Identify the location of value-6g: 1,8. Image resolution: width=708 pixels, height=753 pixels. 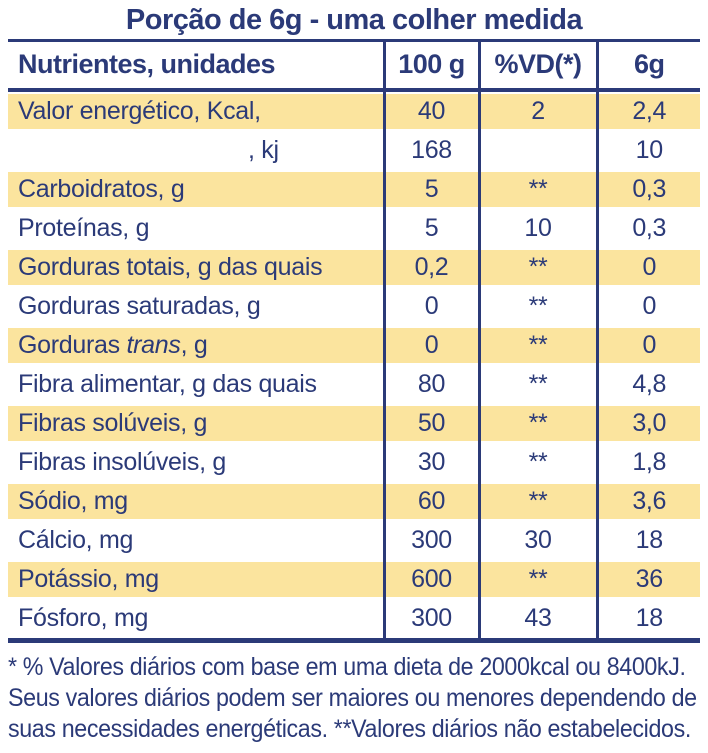
(647, 462).